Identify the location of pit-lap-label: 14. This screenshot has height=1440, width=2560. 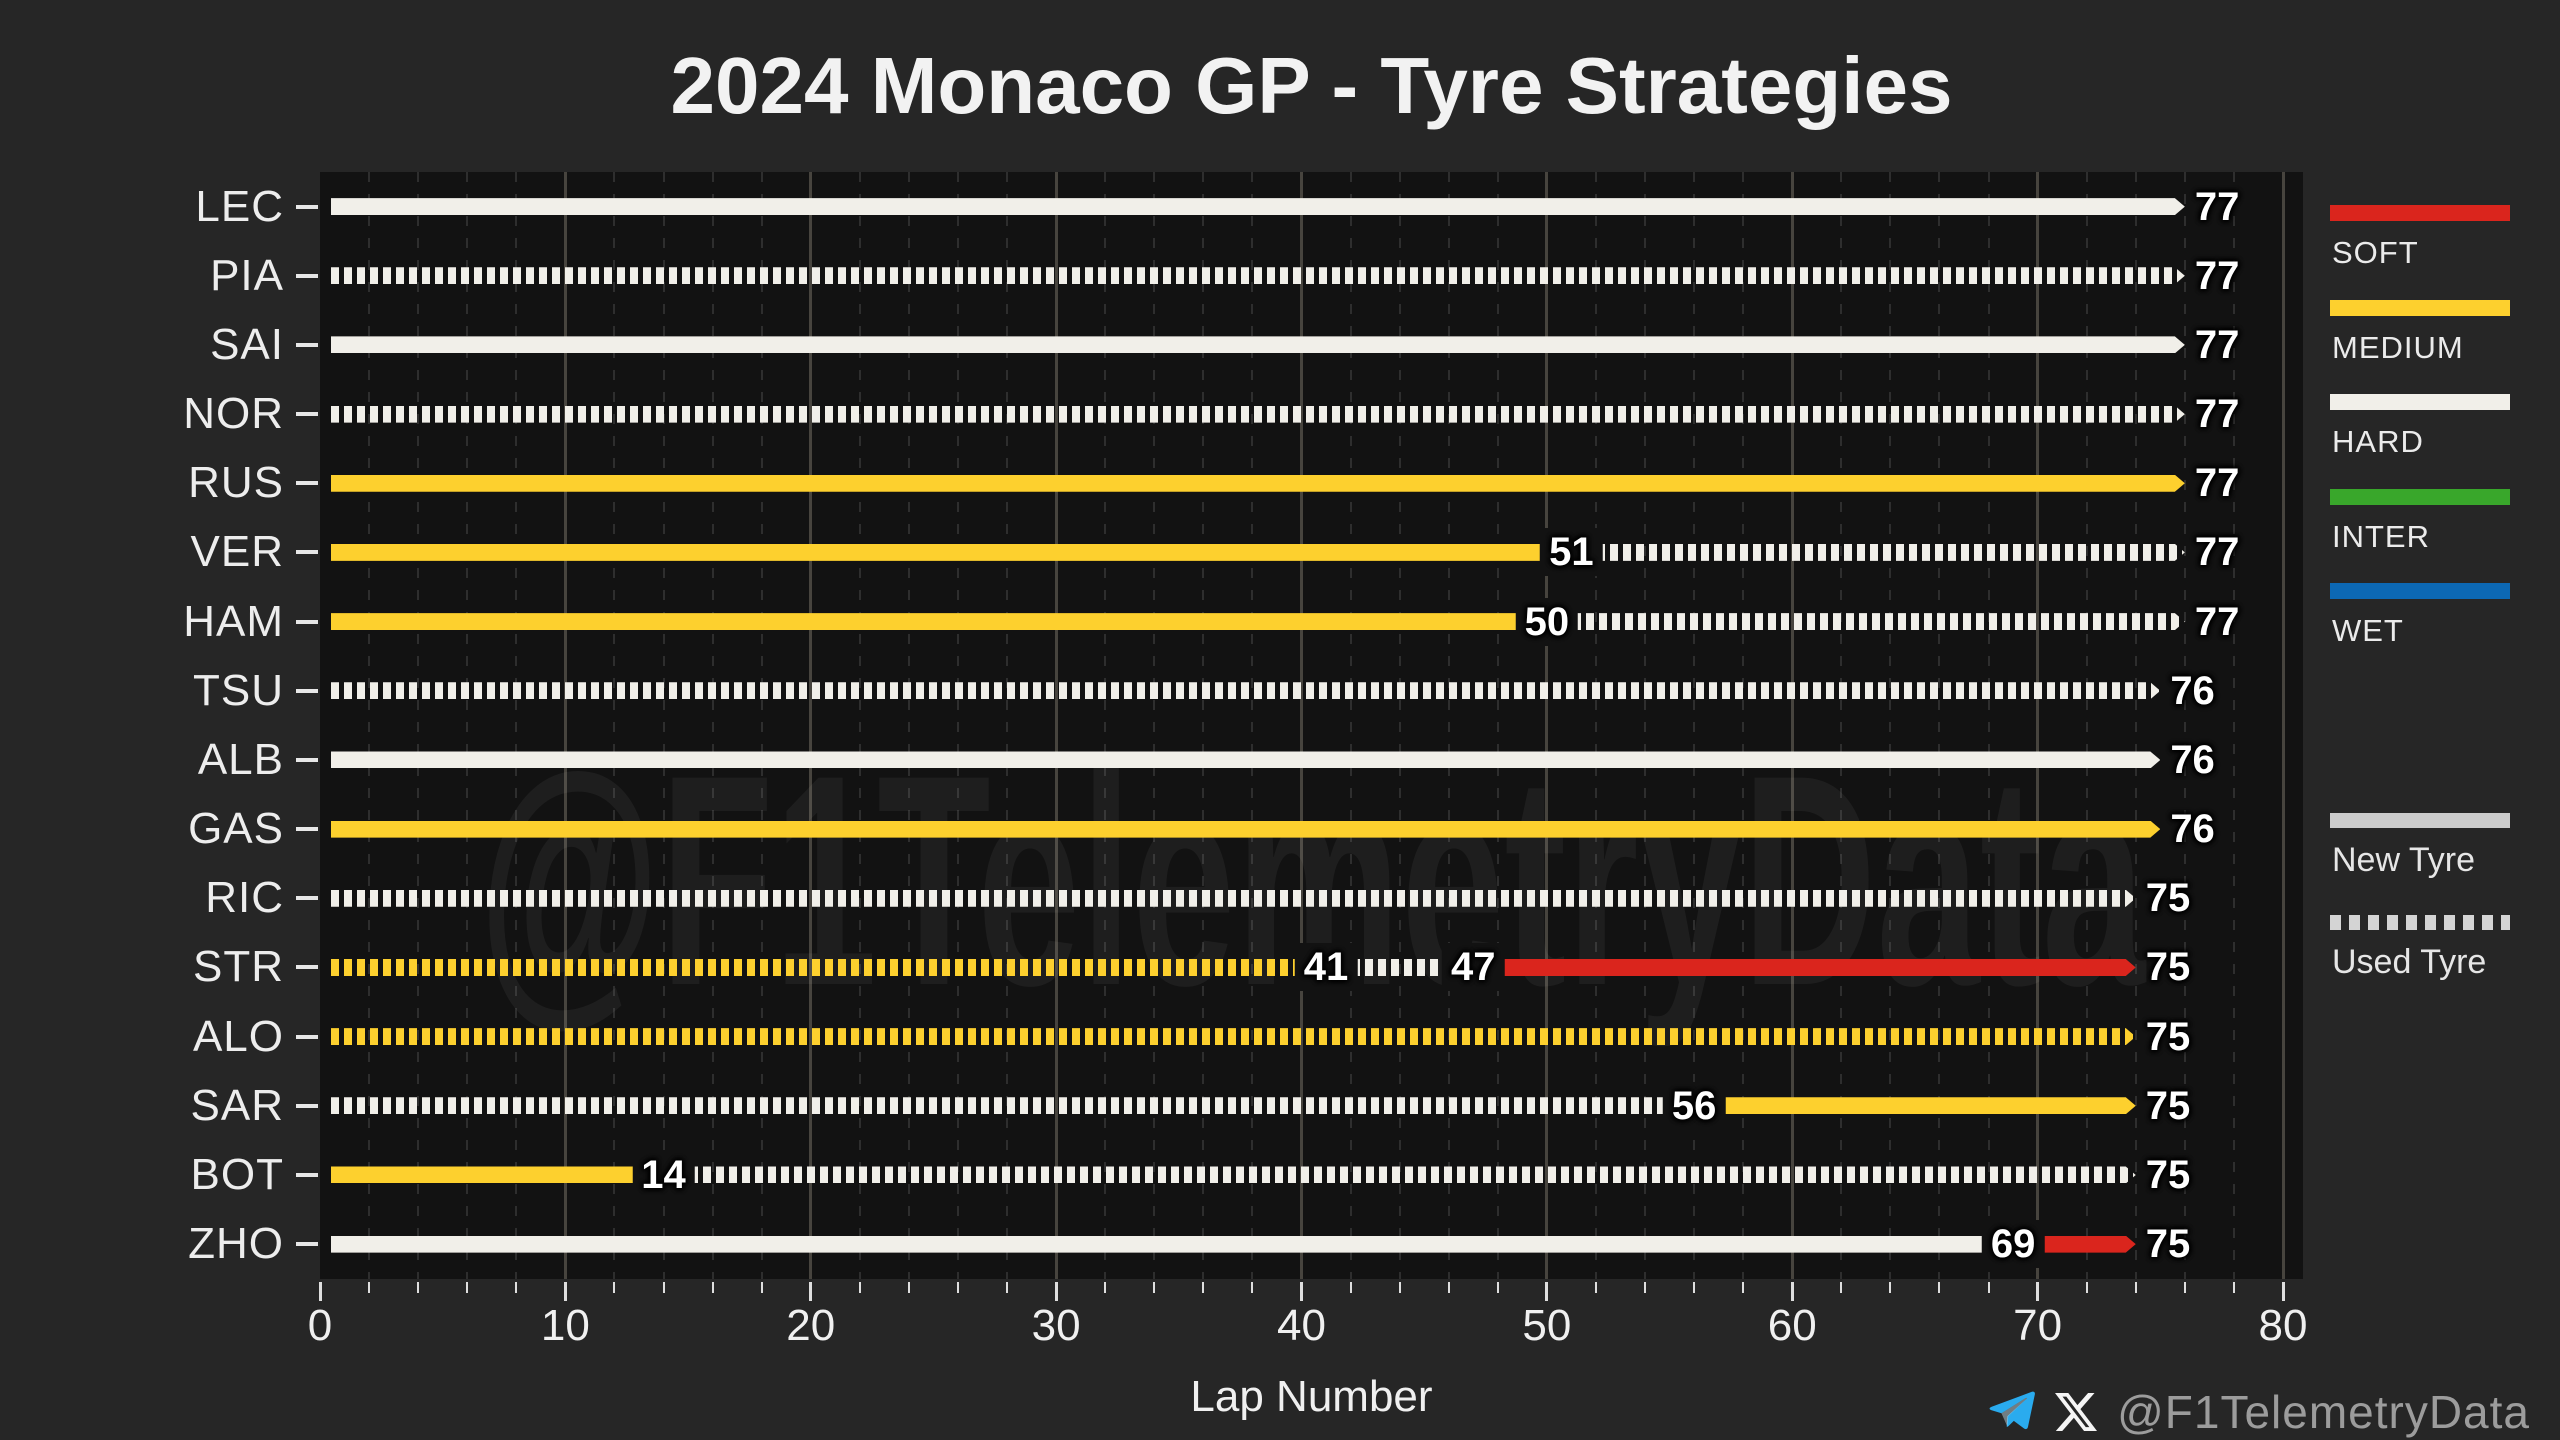
(663, 1174).